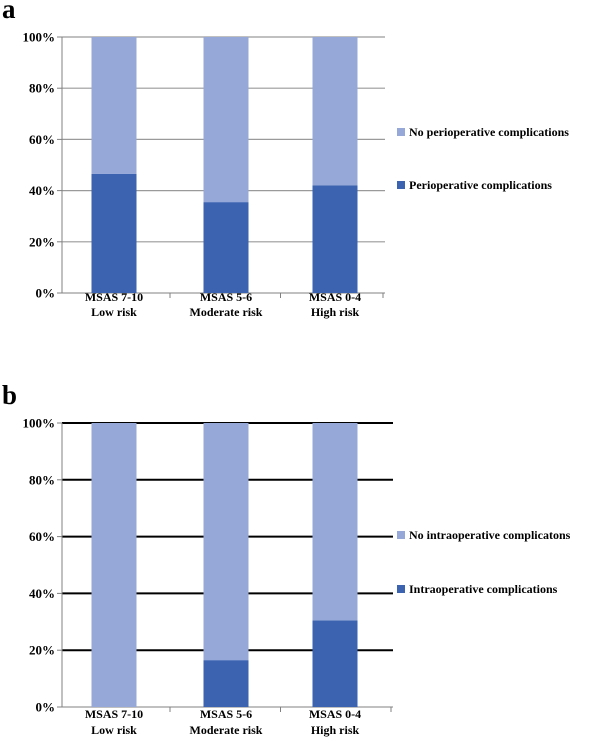  Describe the element at coordinates (9, 395) in the screenshot. I see `panel-letter: b` at that location.